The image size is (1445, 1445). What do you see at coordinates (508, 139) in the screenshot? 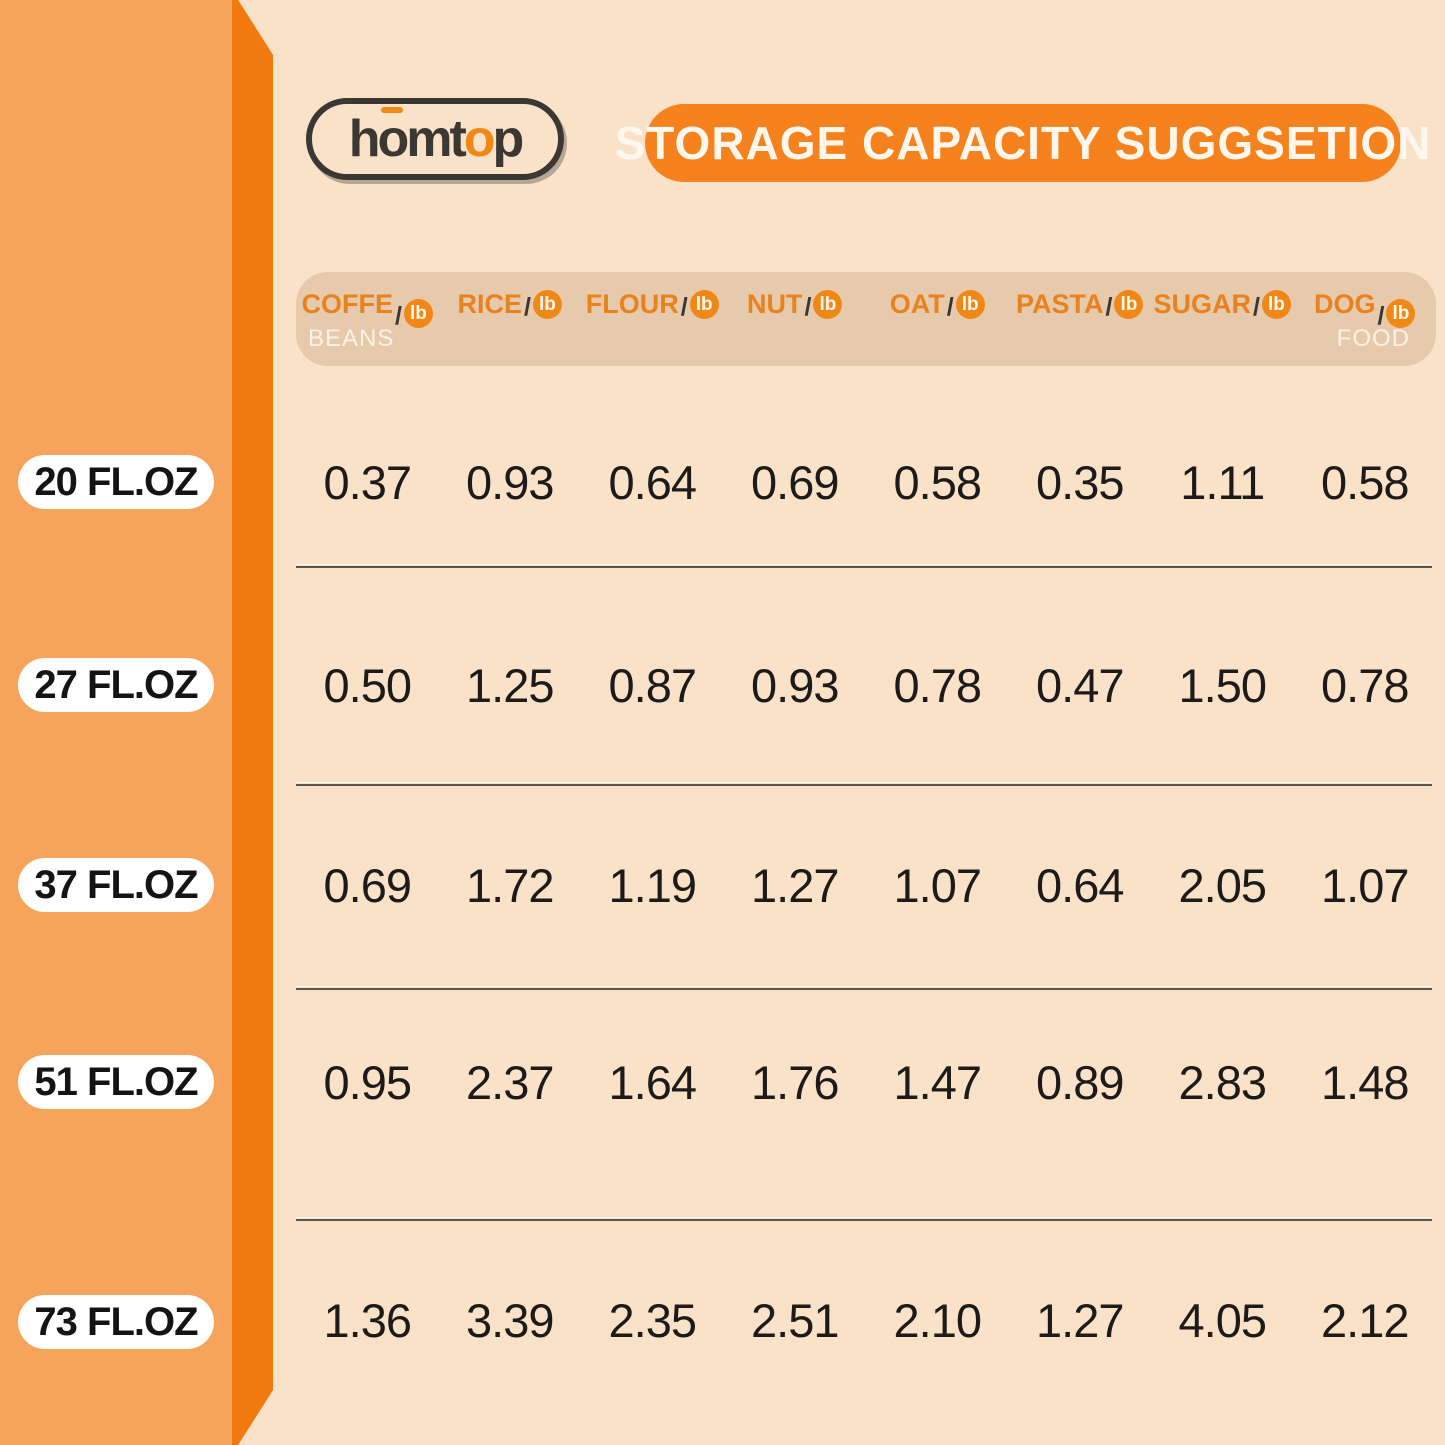
I see `logo-letter: p` at bounding box center [508, 139].